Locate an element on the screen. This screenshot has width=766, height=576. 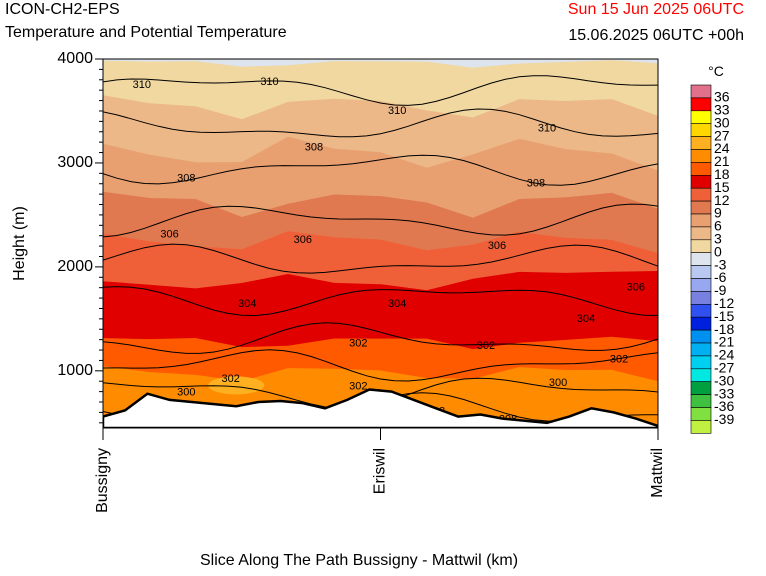
x-tick-label: Bussigny is located at coordinates (102, 480).